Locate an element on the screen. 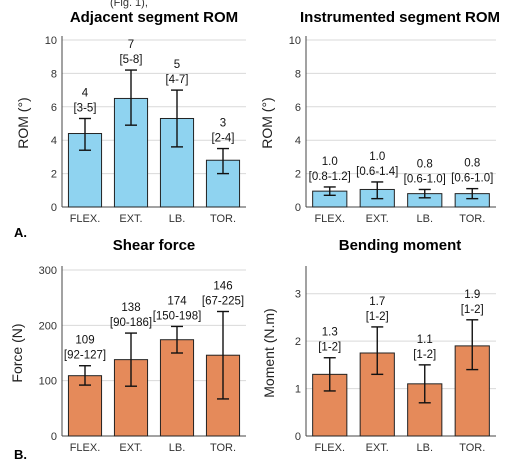  top-caption-fragment: (Fig. 1), is located at coordinates (129, 4).